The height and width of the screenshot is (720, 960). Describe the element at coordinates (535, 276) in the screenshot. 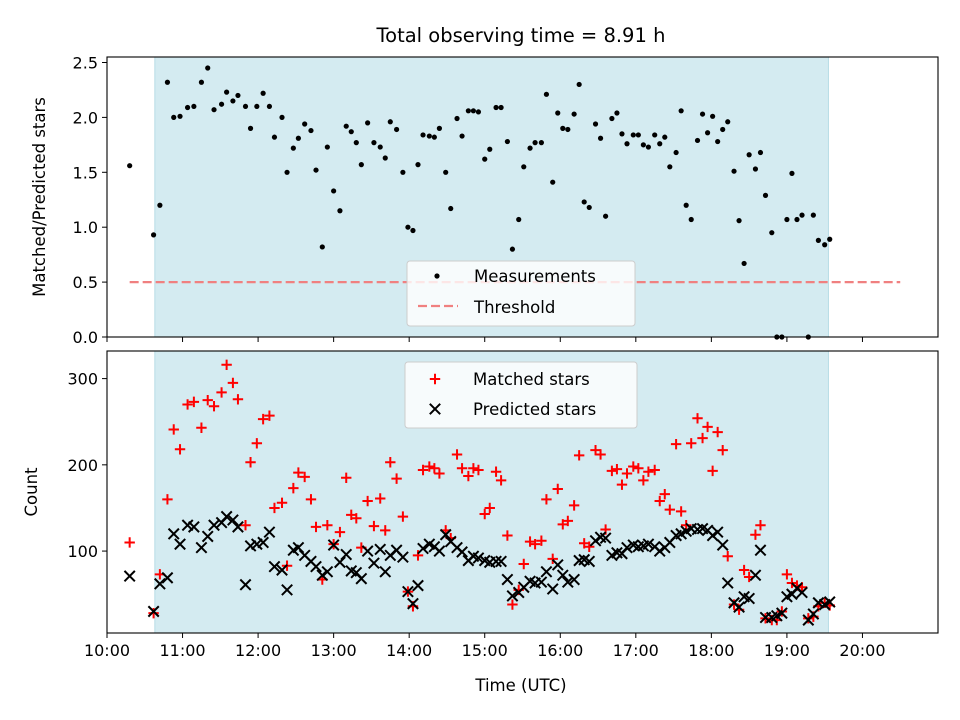

I see `legend-measurements-label: Measurements` at that location.